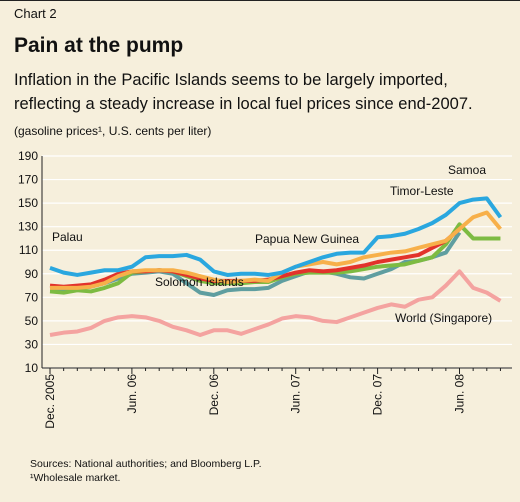  What do you see at coordinates (113, 131) in the screenshot?
I see `y-axis-label: (gasoline prices¹, U.S. cents per liter)` at bounding box center [113, 131].